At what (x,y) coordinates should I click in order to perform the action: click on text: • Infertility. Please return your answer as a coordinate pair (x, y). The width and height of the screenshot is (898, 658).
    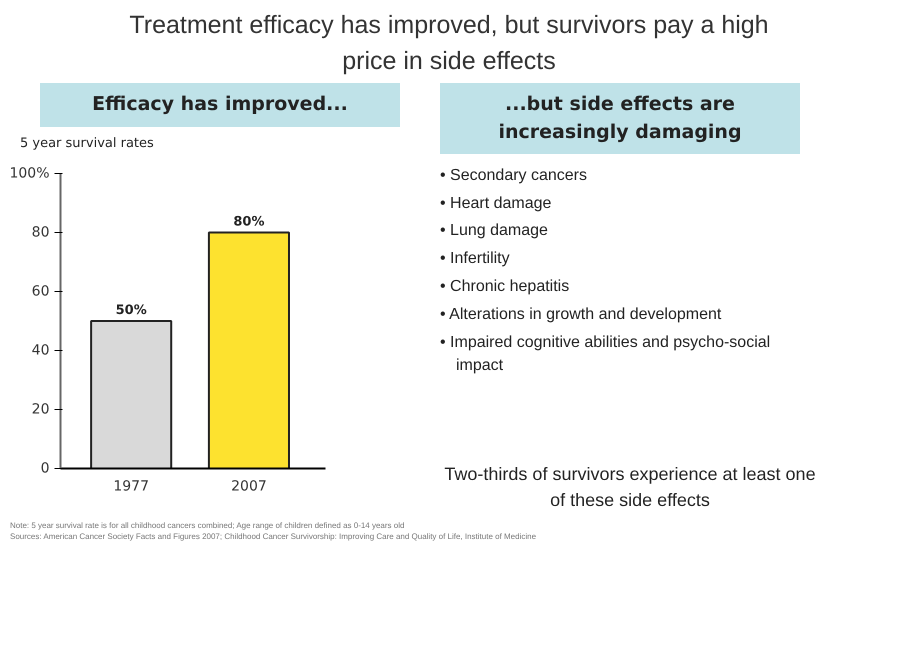
    Looking at the image, I should click on (475, 259).